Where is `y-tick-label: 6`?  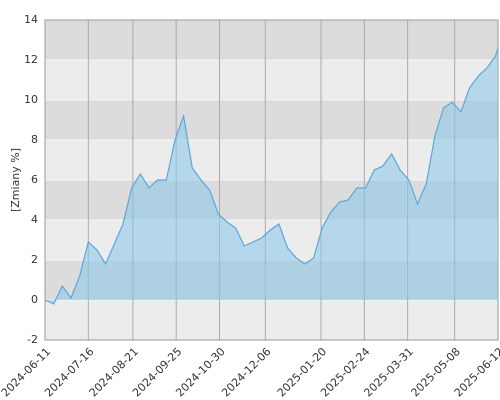 y-tick-label: 6 is located at coordinates (34, 179).